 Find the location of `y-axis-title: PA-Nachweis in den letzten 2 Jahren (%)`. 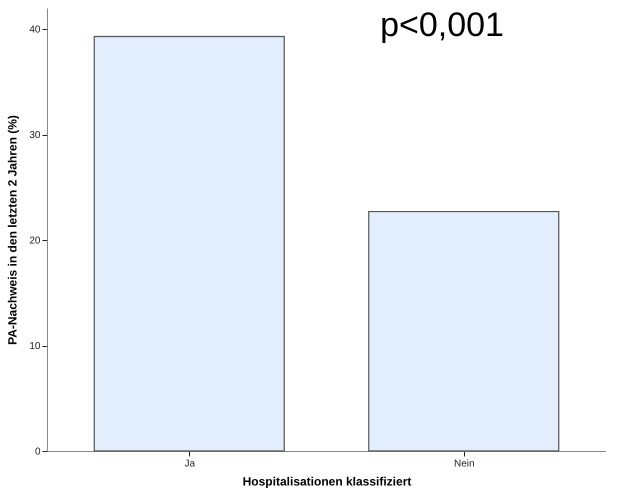

y-axis-title: PA-Nachweis in den letzten 2 Jahren (%) is located at coordinates (12, 230).